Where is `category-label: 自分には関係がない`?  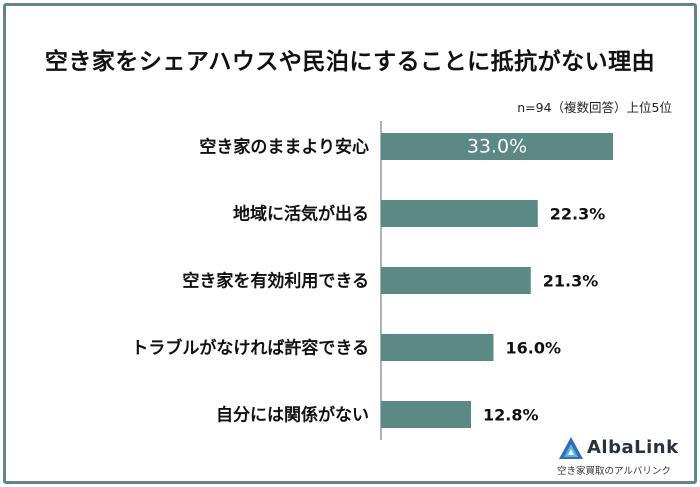 category-label: 自分には関係がない is located at coordinates (292, 415).